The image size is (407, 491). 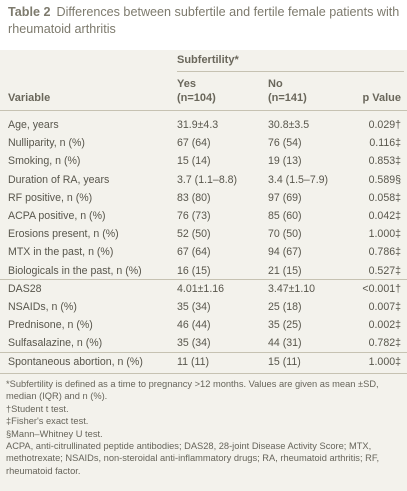 I want to click on variable-cell: Age, years, so click(x=33, y=125).